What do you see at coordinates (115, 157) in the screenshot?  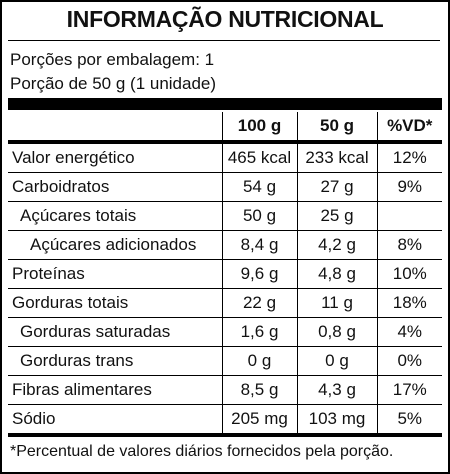 I see `nutrient-name: Valor energético` at bounding box center [115, 157].